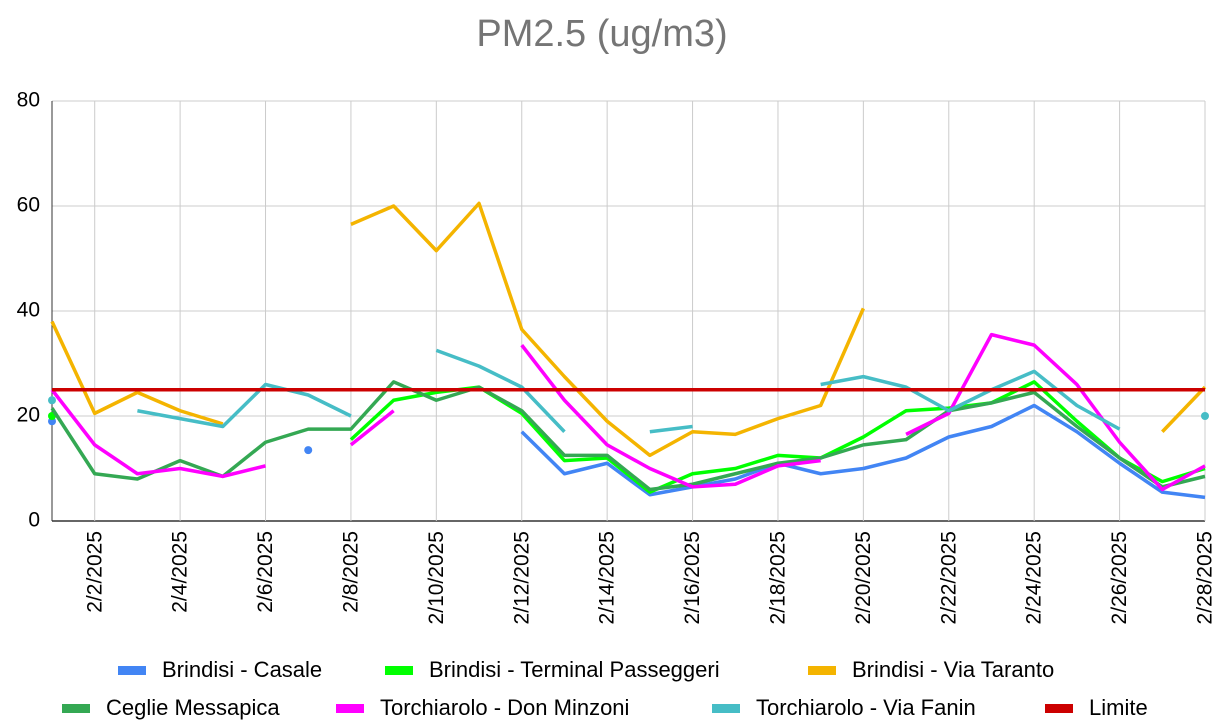  I want to click on y-tick-label: 80, so click(28, 100).